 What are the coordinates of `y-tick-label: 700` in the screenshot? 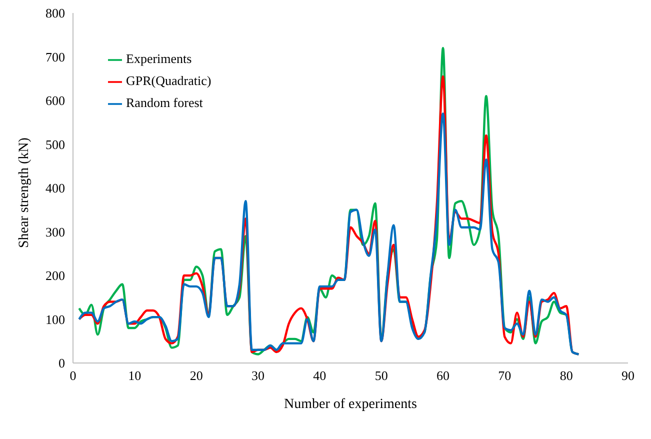 It's located at (55, 56).